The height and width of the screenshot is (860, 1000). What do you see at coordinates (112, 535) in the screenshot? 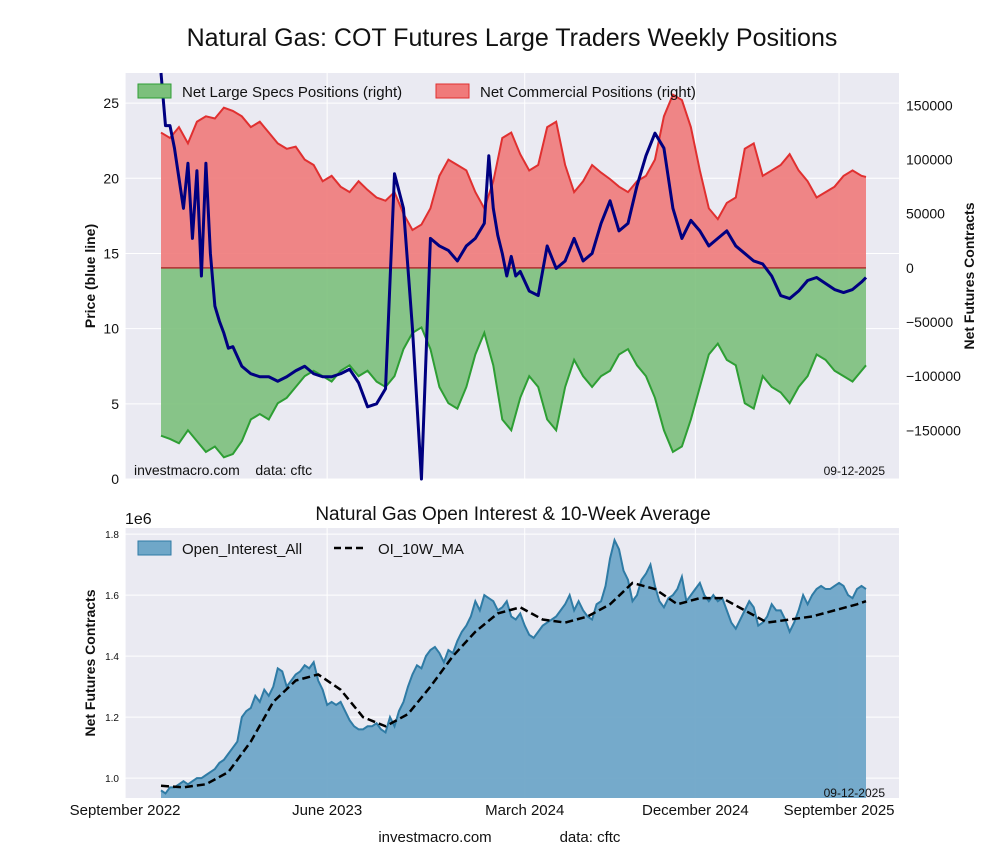
I see `bottom-y-tick-label: 1.8` at bounding box center [112, 535].